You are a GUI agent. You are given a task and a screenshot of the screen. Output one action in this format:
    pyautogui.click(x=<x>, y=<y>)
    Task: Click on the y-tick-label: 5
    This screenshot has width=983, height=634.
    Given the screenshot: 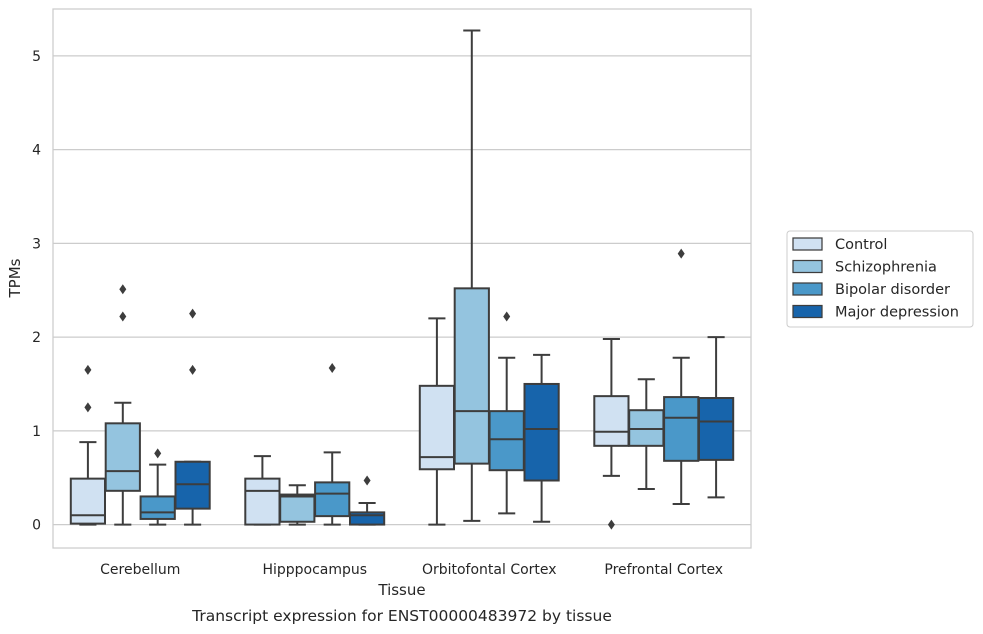 What is the action you would take?
    pyautogui.click(x=36, y=57)
    